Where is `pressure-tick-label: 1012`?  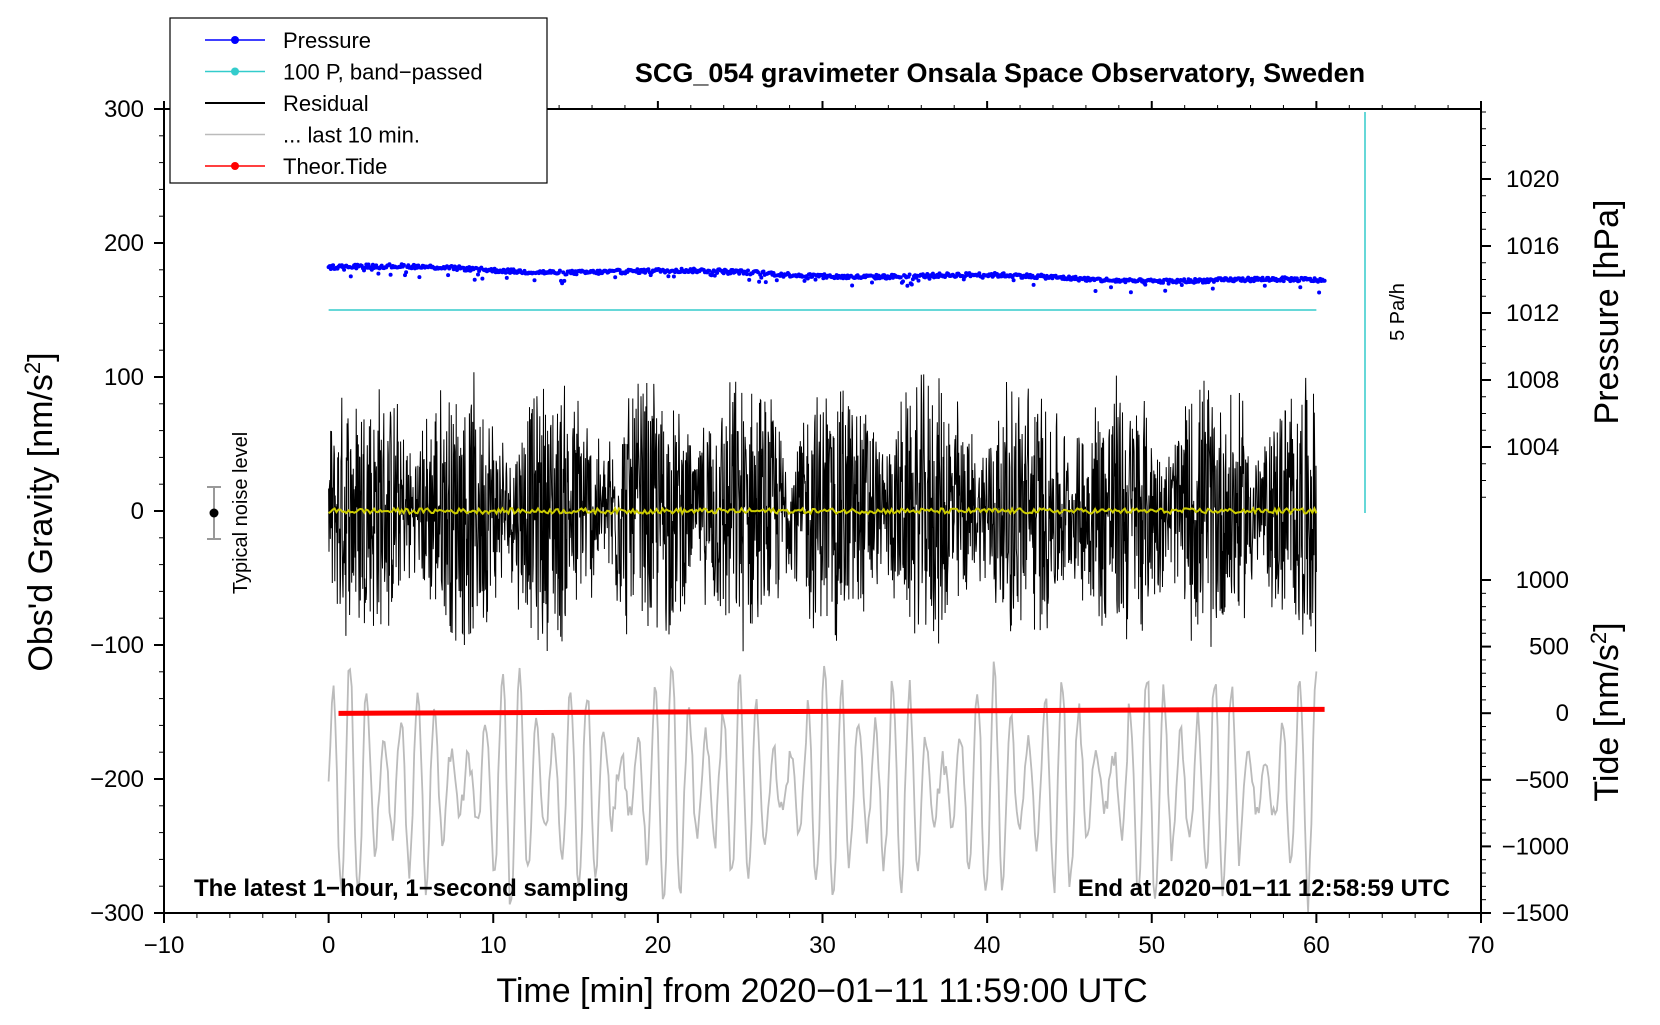
pressure-tick-label: 1012 is located at coordinates (1532, 313).